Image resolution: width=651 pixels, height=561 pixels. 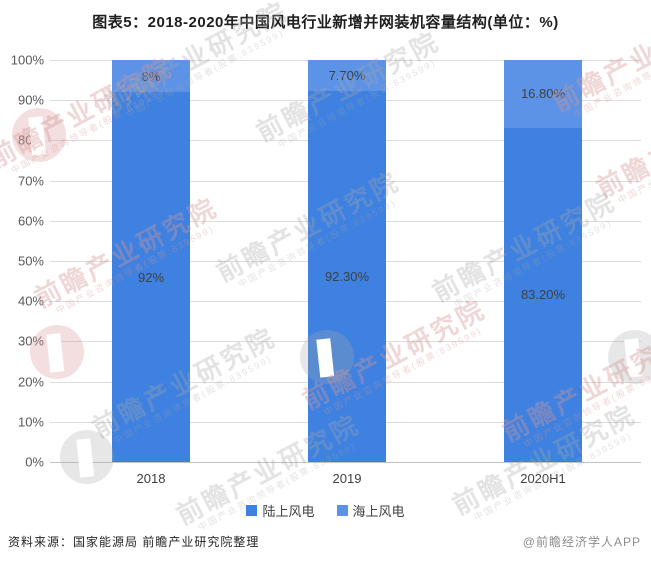 I want to click on x-axis-label: 2018, so click(x=151, y=478).